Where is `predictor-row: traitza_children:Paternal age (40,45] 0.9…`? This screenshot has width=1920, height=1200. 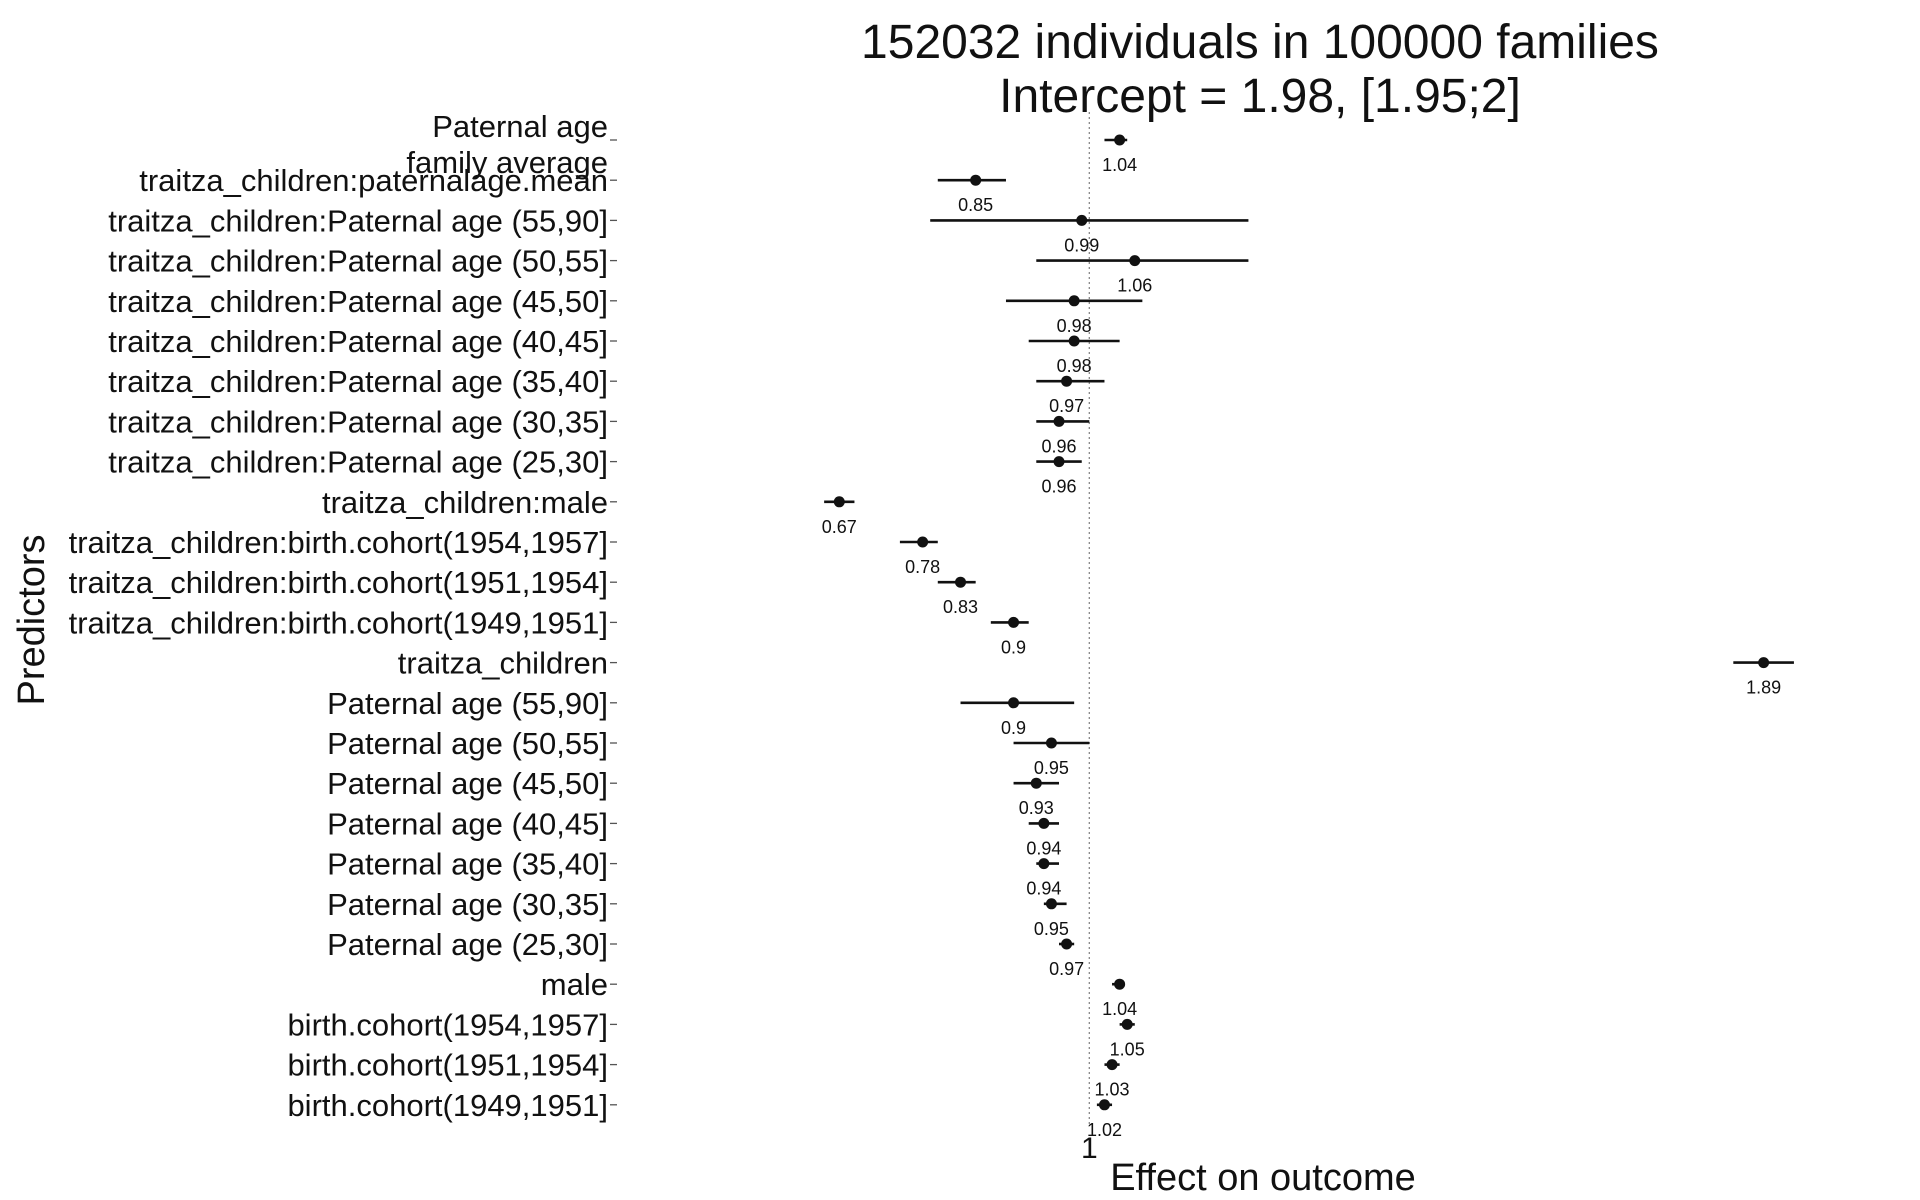
predictor-row: traitza_children:Paternal age (40,45] 0.9… is located at coordinates (614, 350).